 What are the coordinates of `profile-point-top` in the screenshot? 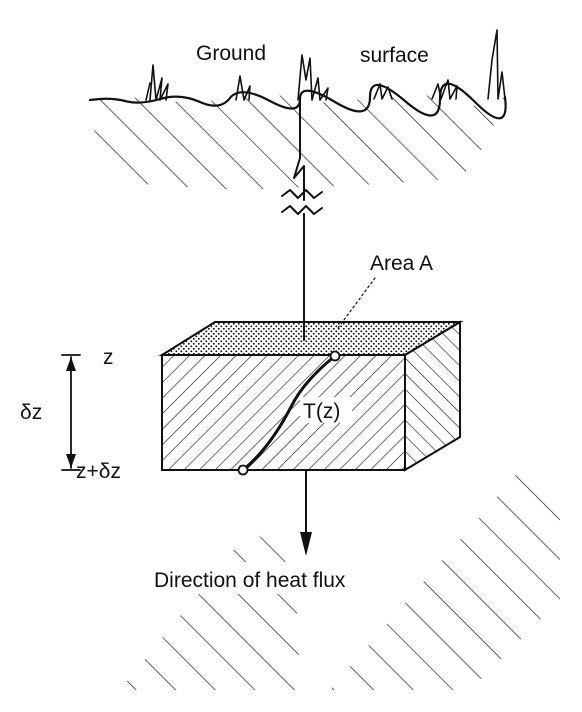 It's located at (335, 356).